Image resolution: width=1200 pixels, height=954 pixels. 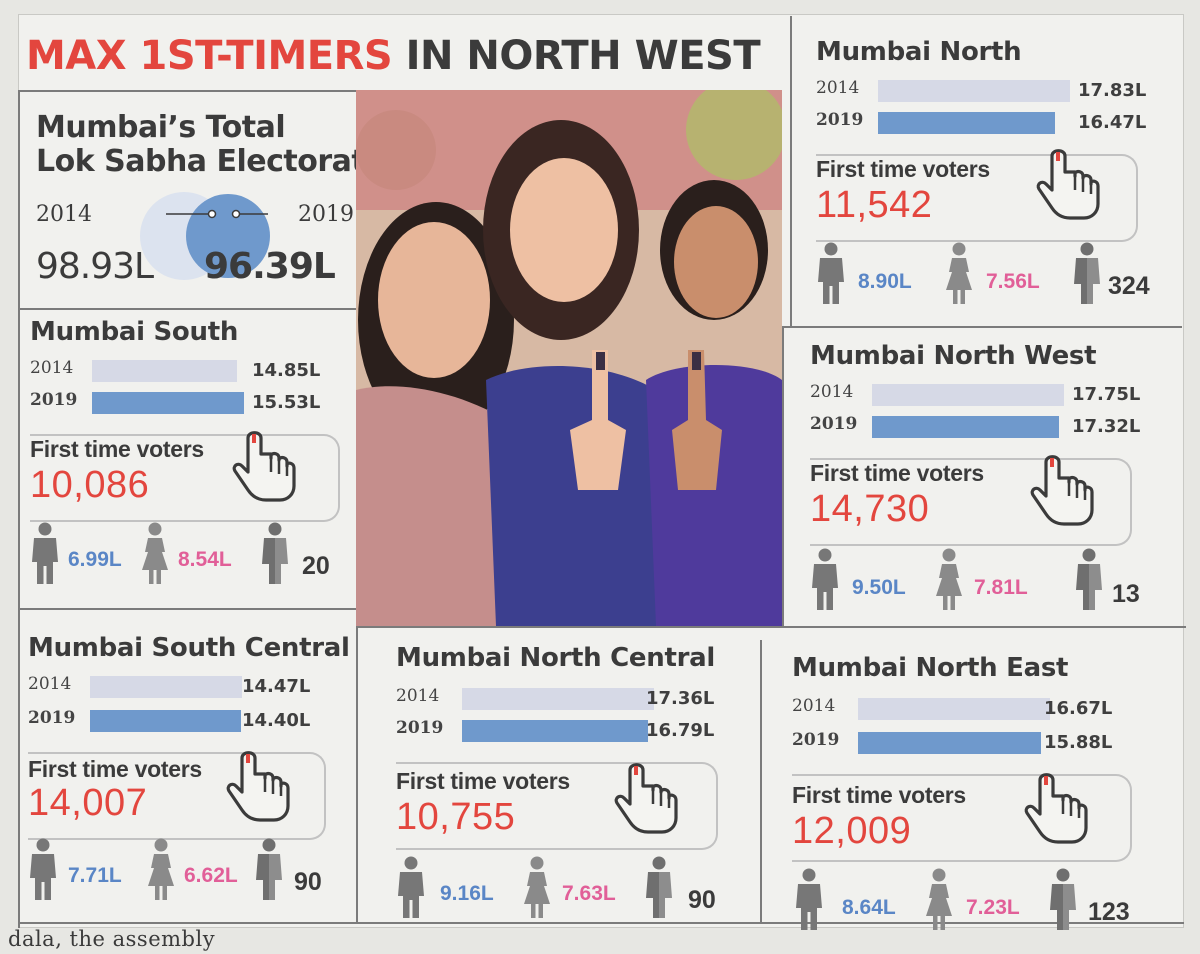 What do you see at coordinates (95, 559) in the screenshot?
I see `male-voters-value: 6.99L` at bounding box center [95, 559].